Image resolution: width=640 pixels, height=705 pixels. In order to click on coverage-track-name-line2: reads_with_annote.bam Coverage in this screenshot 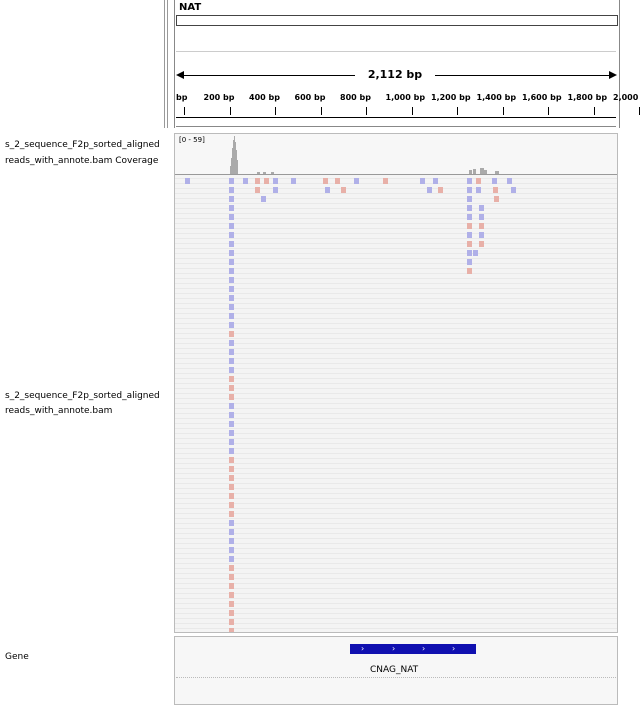, I will do `click(82, 161)`.